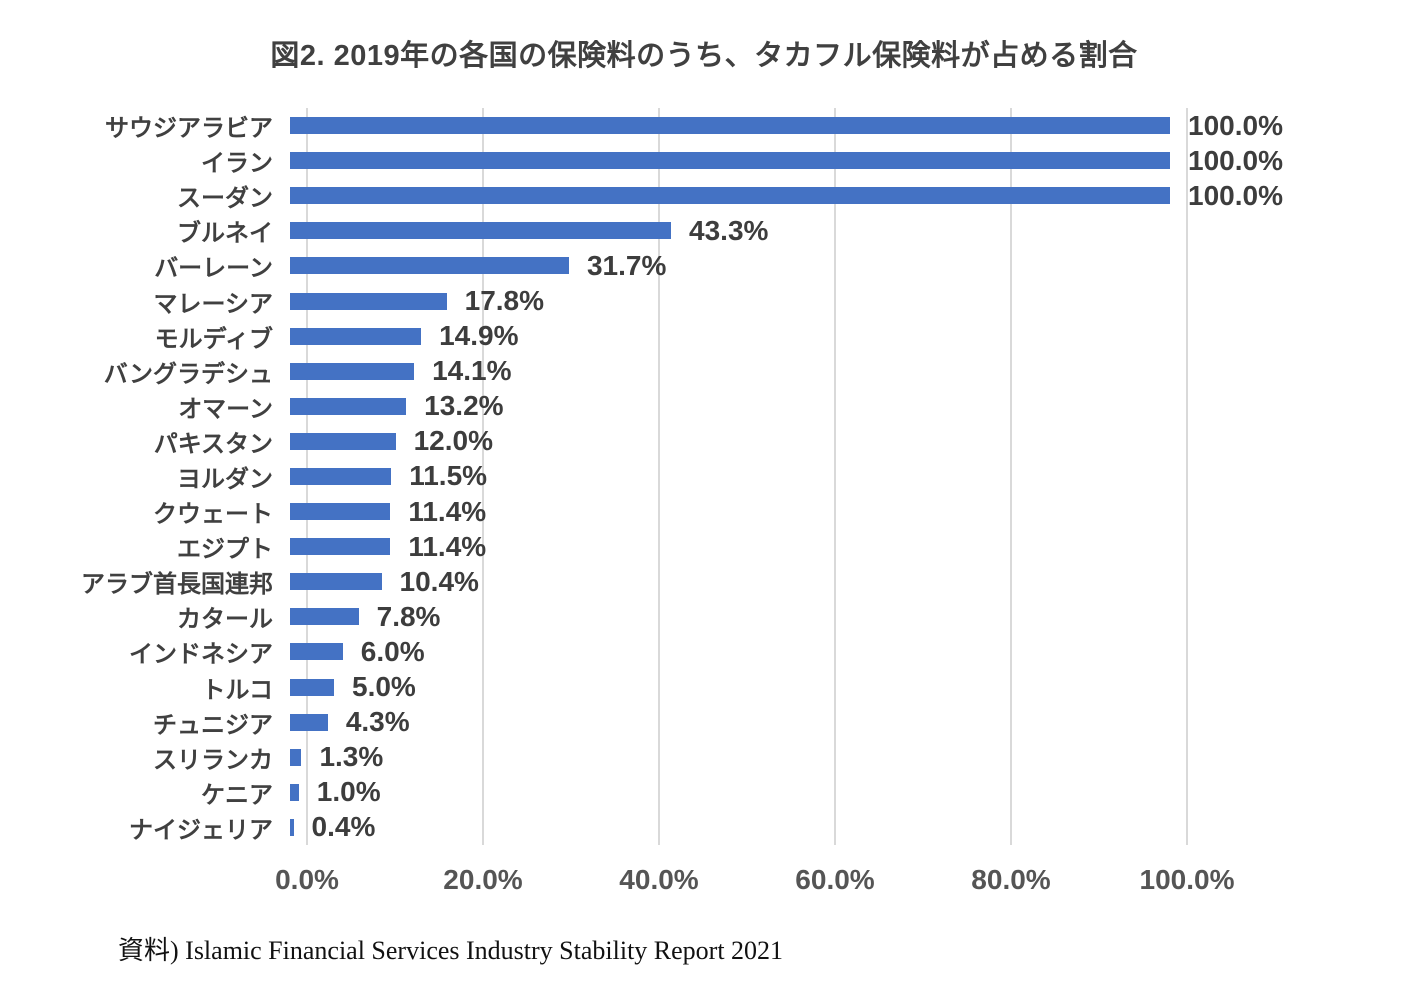 The width and height of the screenshot is (1428, 992). Describe the element at coordinates (225, 479) in the screenshot. I see `category-label: ヨルダン` at that location.